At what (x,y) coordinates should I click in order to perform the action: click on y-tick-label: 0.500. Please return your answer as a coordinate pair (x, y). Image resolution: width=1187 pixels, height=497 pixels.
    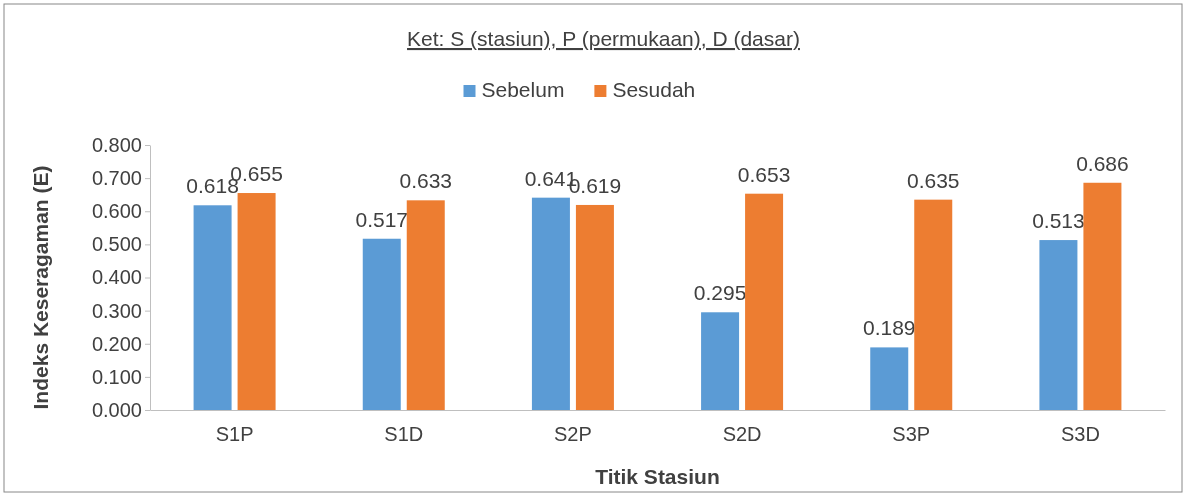
    Looking at the image, I should click on (116, 244).